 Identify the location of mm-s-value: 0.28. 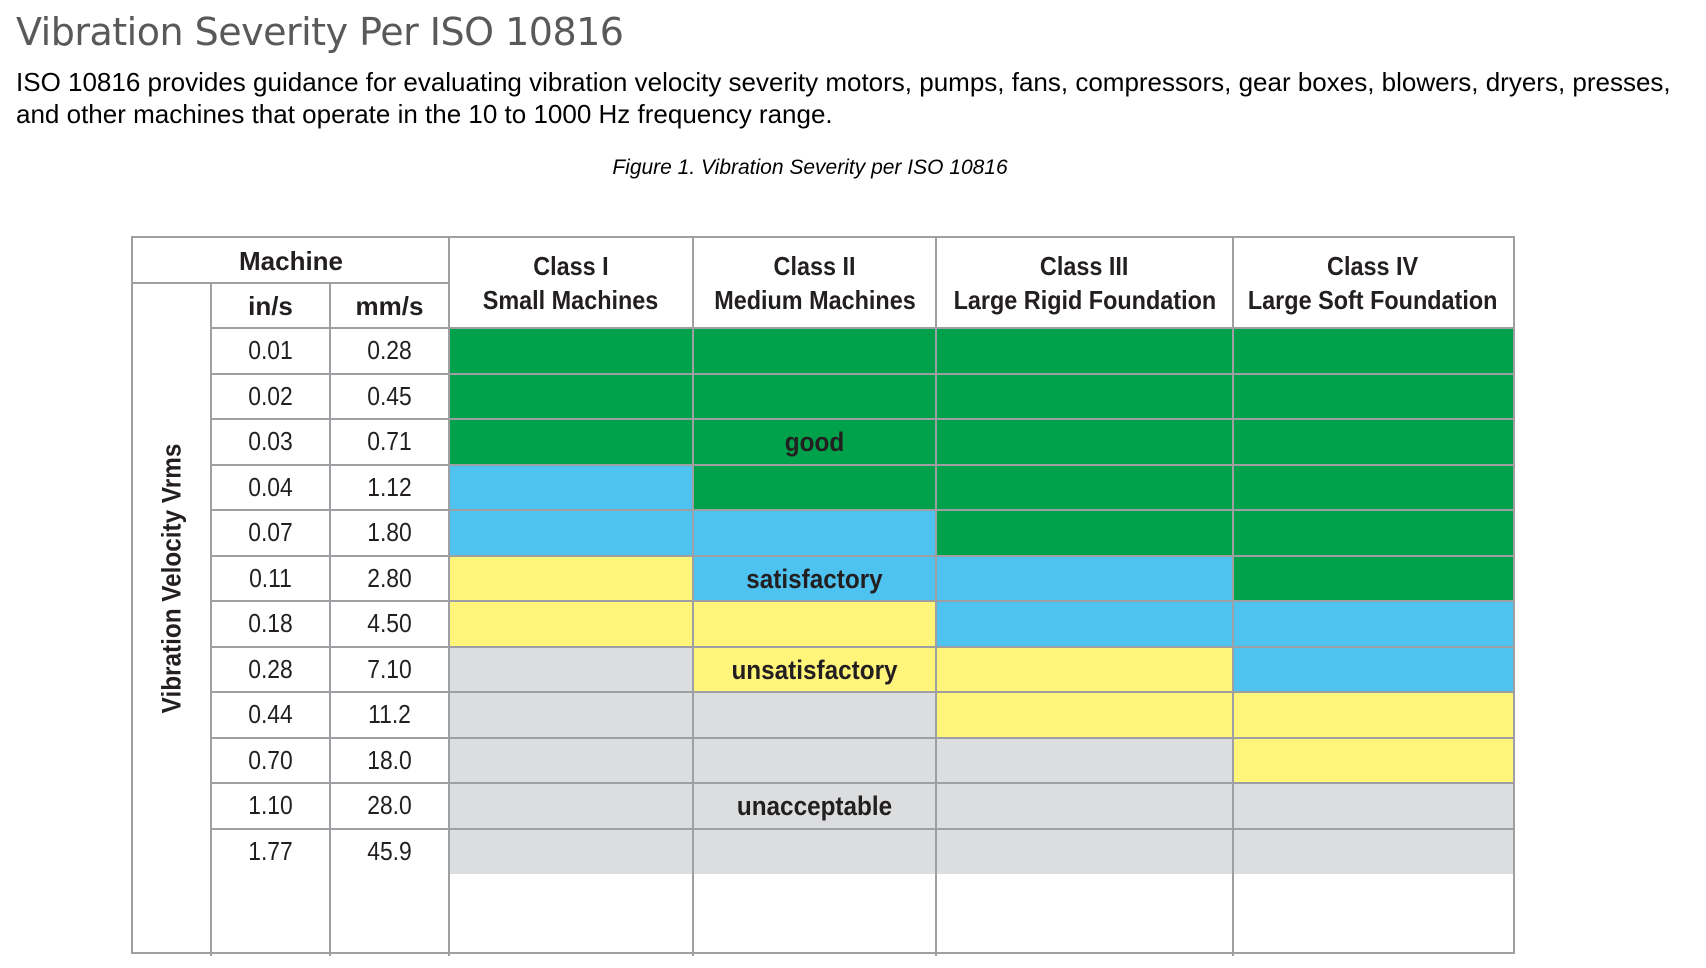
(389, 350).